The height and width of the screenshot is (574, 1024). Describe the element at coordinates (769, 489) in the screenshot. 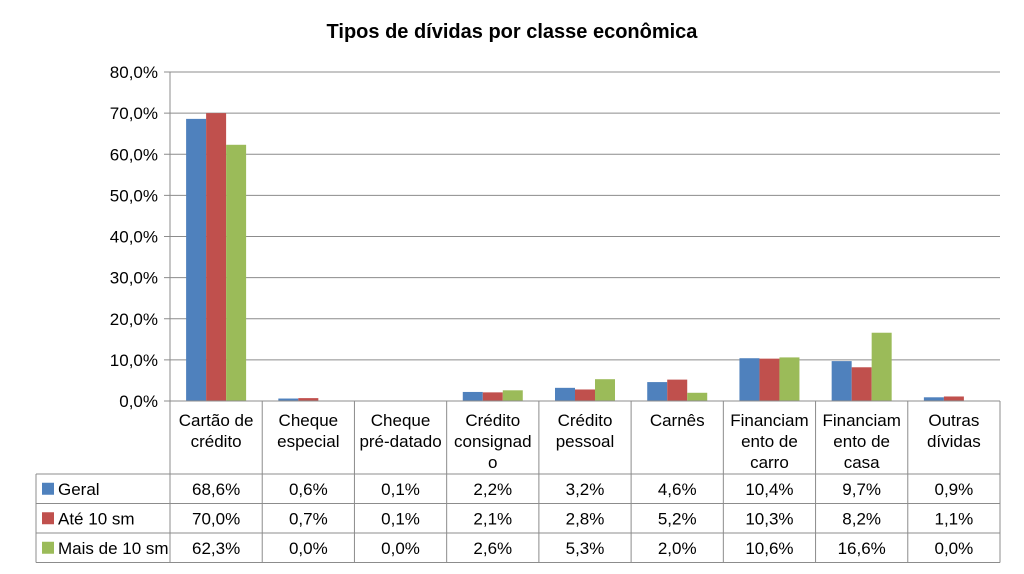

I see `data-label: 10,4%` at that location.